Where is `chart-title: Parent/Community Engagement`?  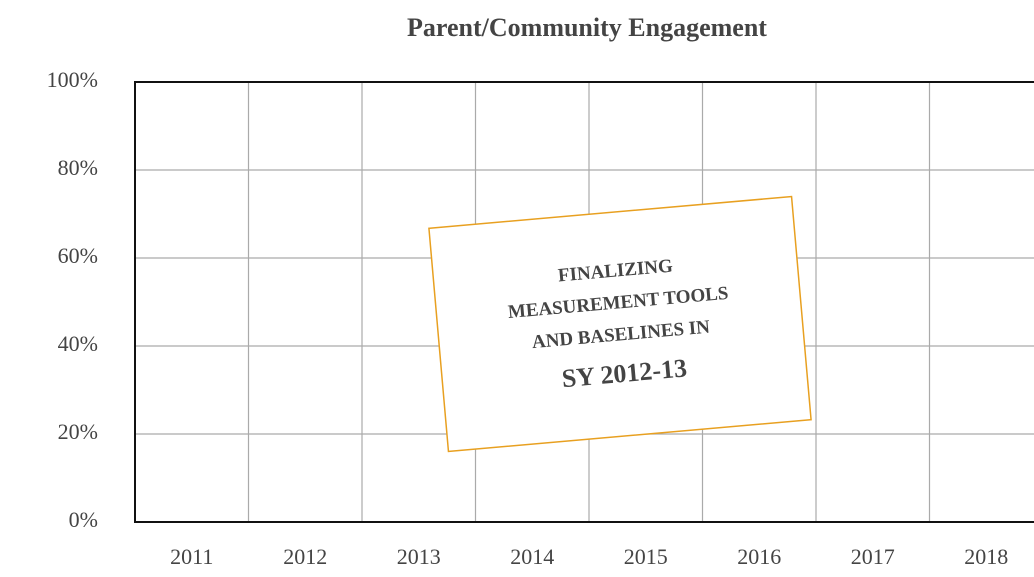 chart-title: Parent/Community Engagement is located at coordinates (587, 27).